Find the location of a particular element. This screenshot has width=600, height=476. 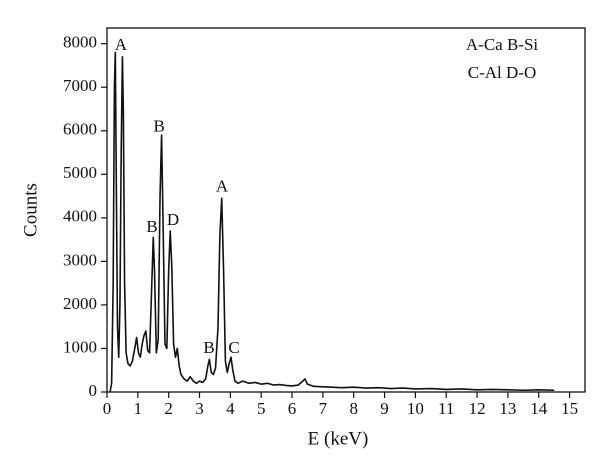

x-tick-label: 10 is located at coordinates (415, 408).